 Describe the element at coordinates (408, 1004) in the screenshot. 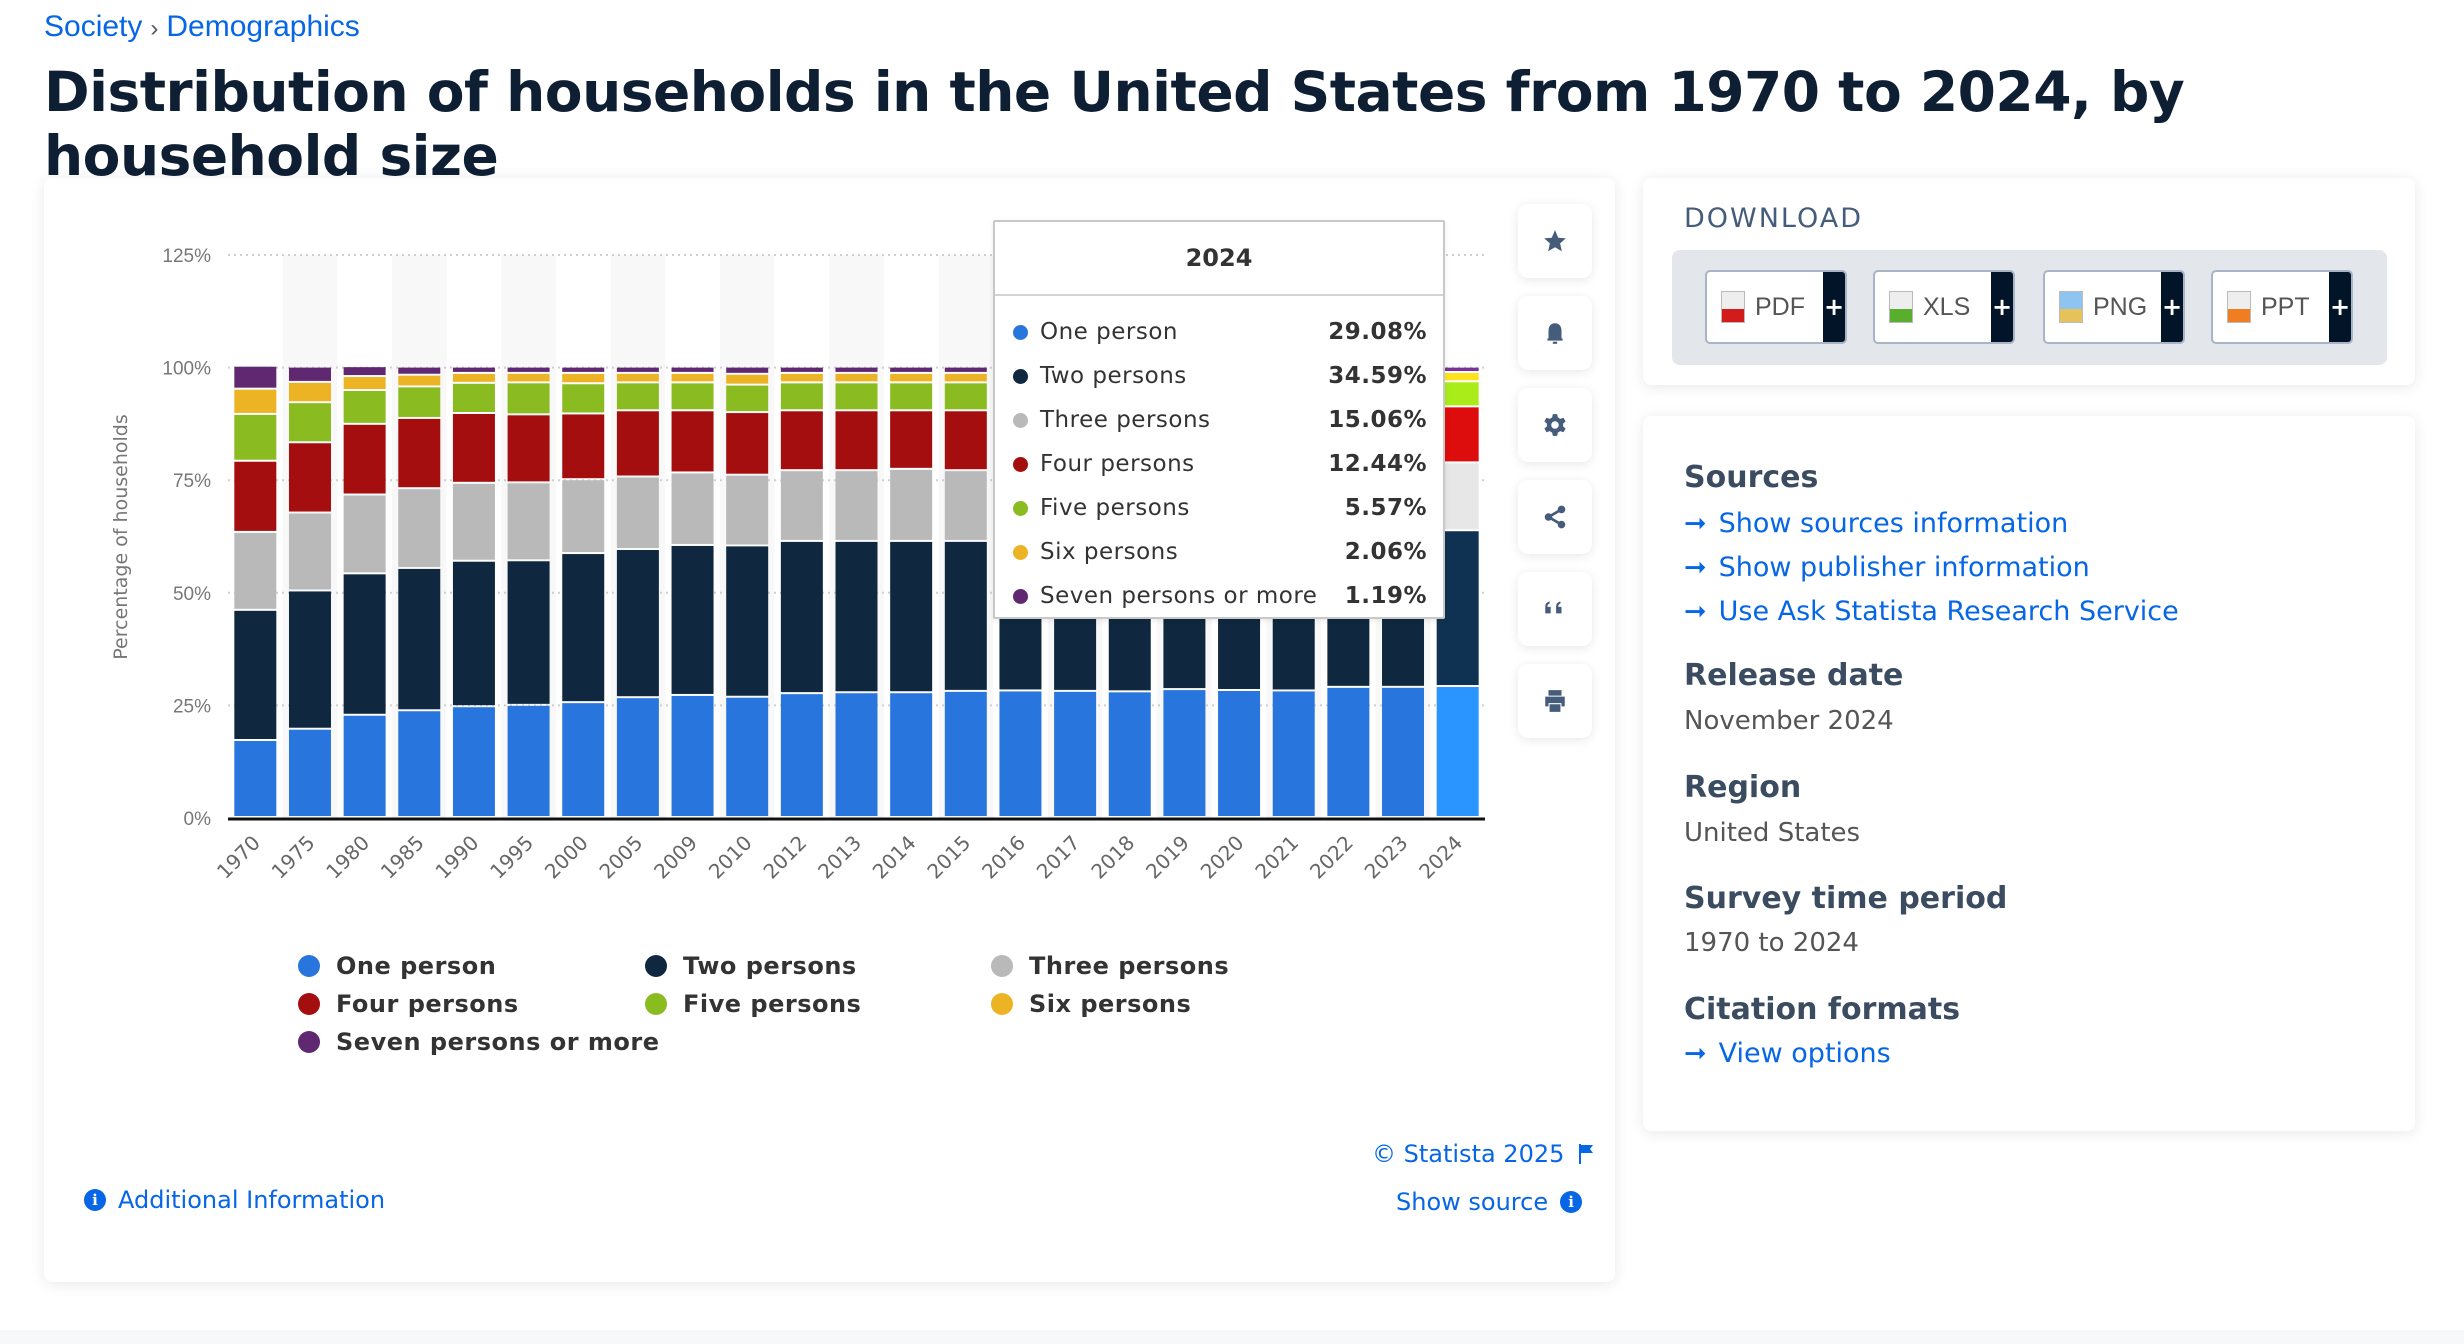

I see `legend-item: Four persons` at that location.